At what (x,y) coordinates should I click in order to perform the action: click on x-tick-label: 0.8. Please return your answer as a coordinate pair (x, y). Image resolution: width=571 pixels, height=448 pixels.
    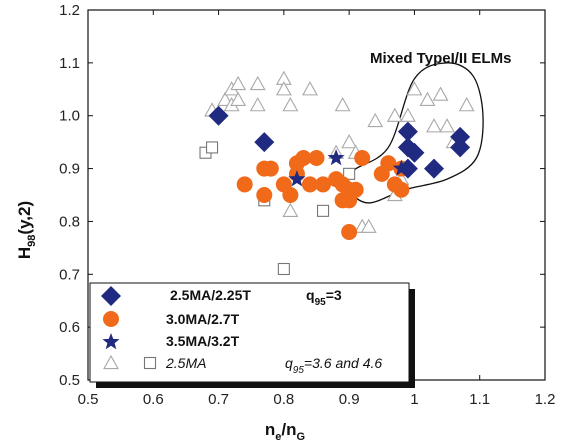
    Looking at the image, I should click on (283, 399).